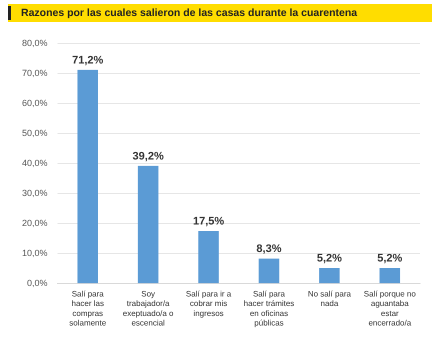 This screenshot has height=338, width=440. I want to click on data-label: 39,2%, so click(148, 156).